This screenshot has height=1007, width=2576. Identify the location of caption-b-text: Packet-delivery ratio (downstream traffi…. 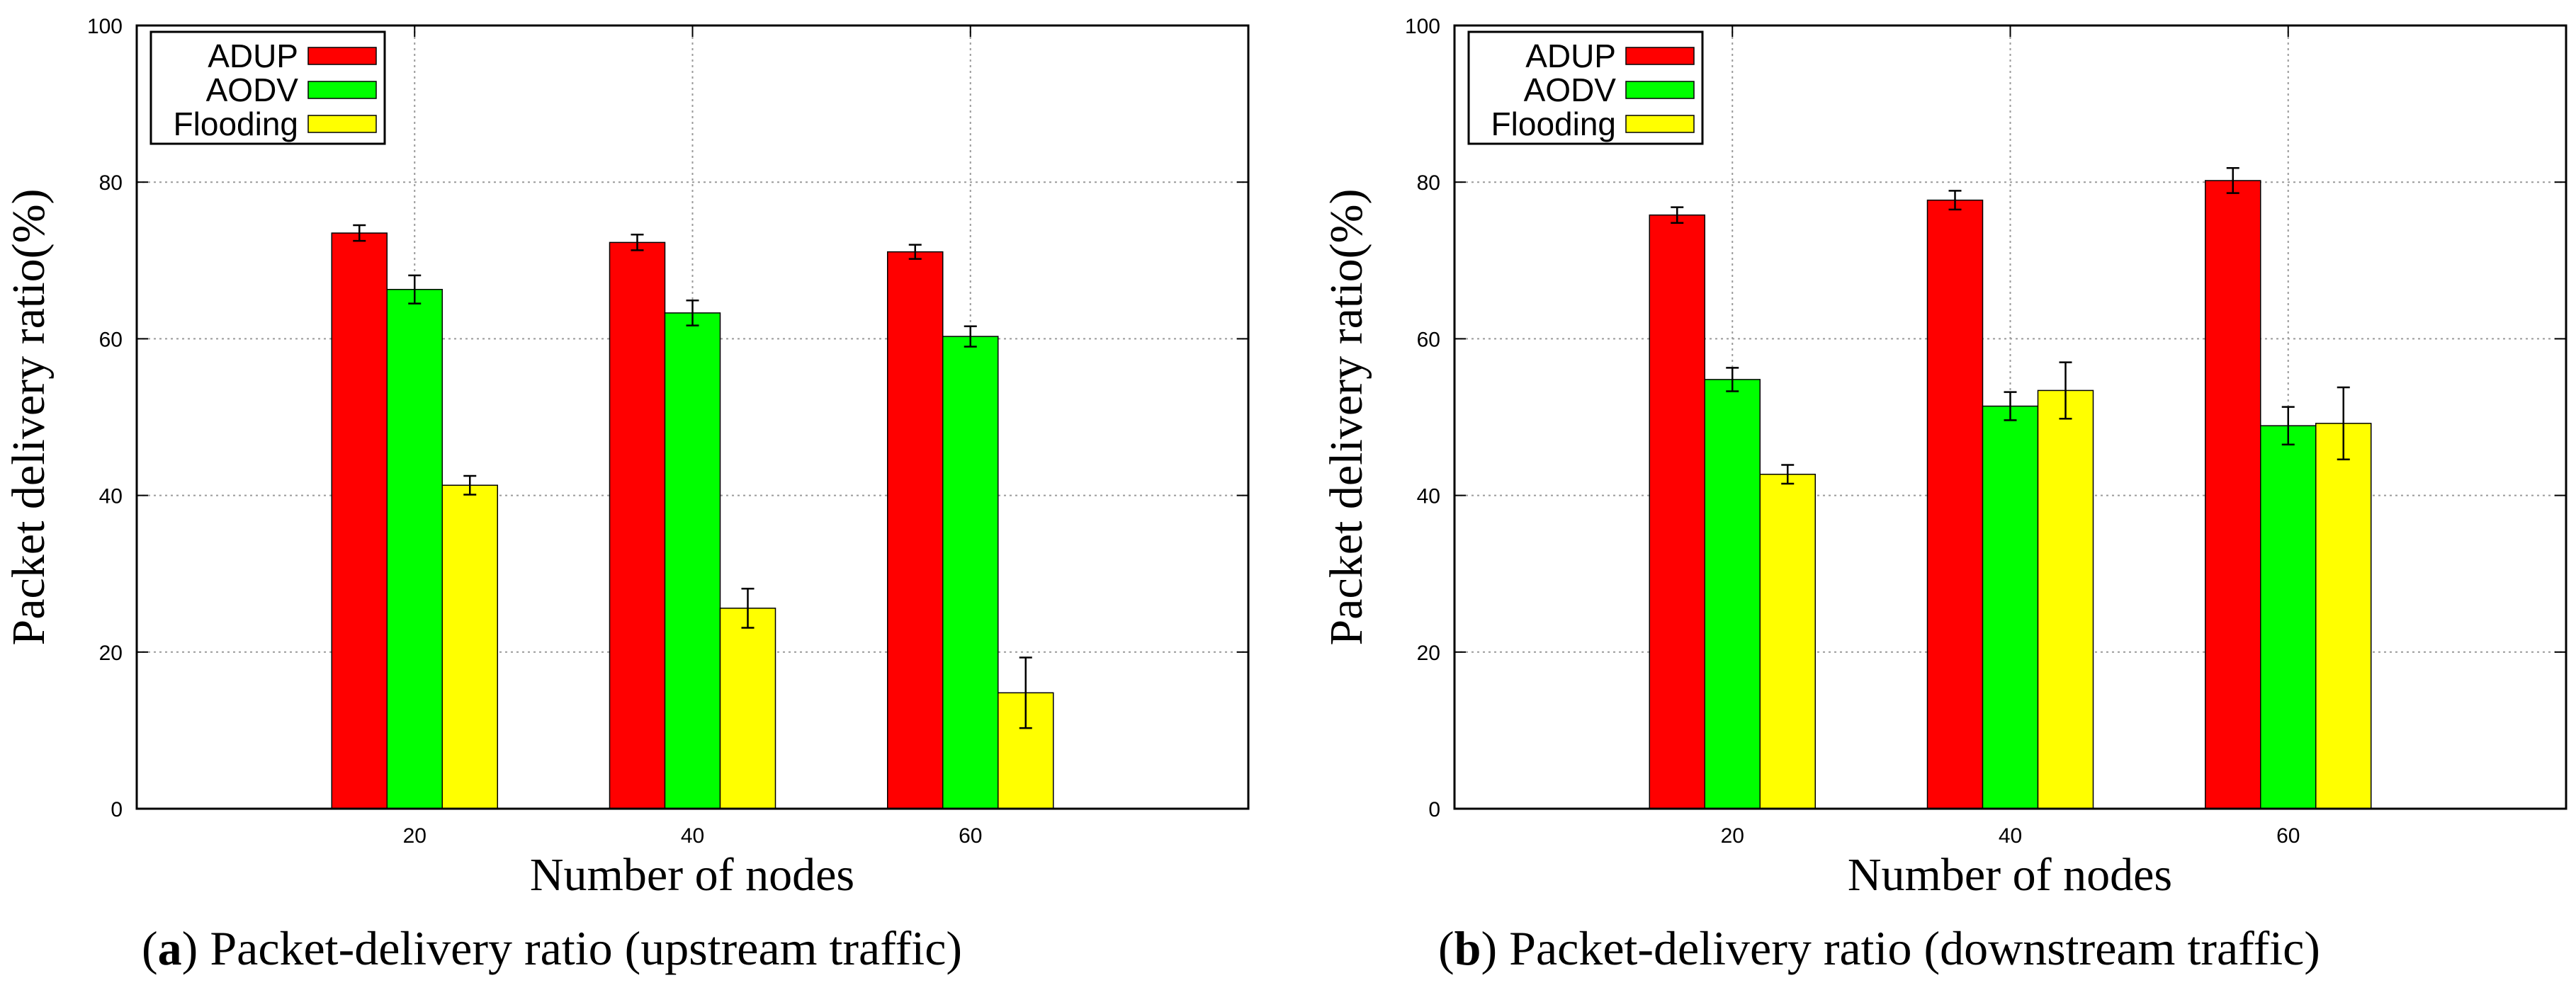
(1914, 948).